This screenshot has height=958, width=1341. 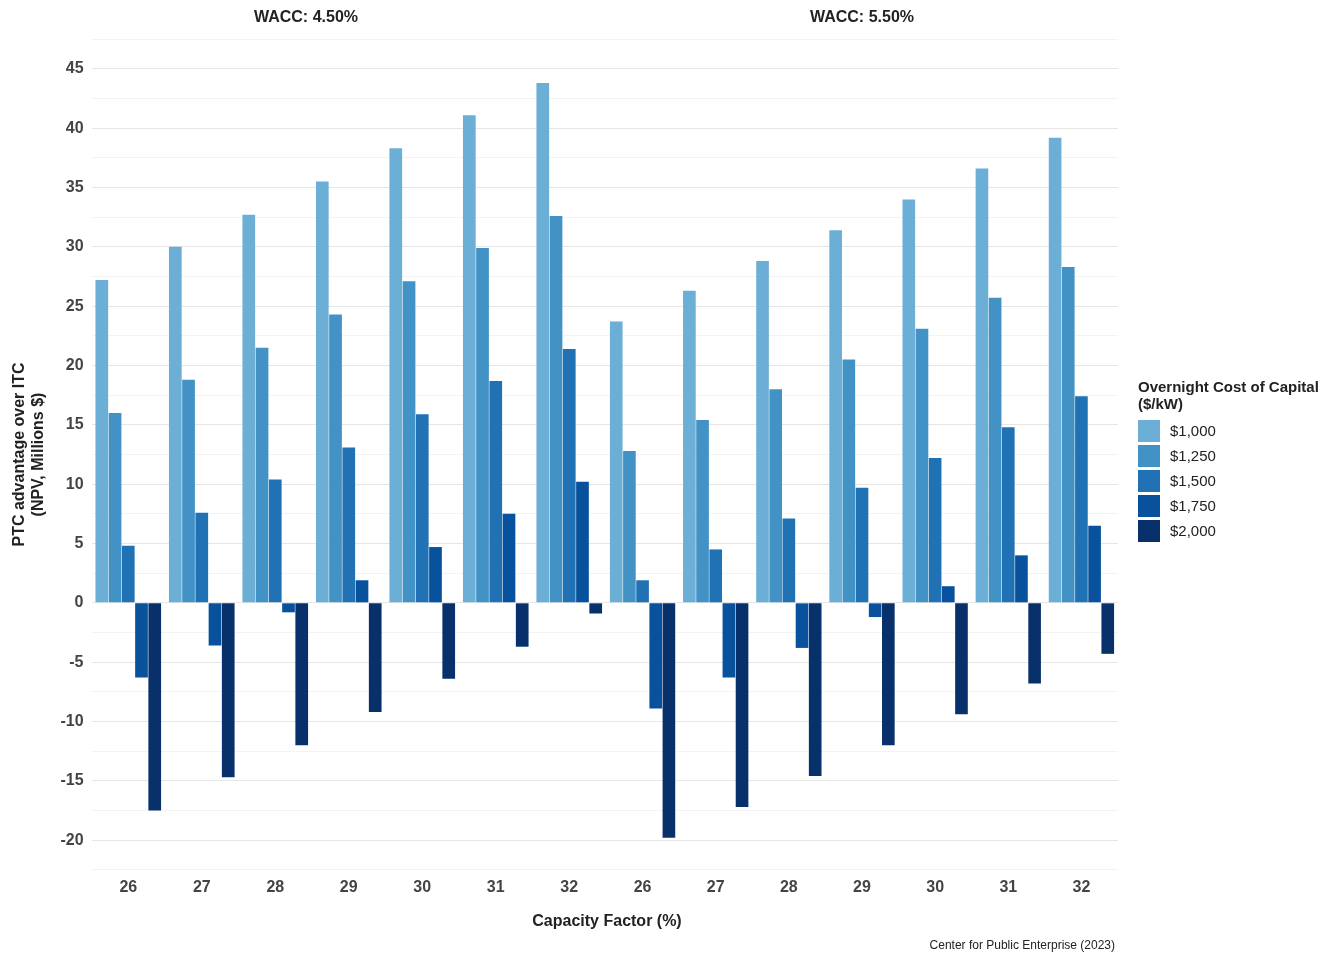 What do you see at coordinates (1022, 945) in the screenshot?
I see `text: Center for Public Enterprise (2023)` at bounding box center [1022, 945].